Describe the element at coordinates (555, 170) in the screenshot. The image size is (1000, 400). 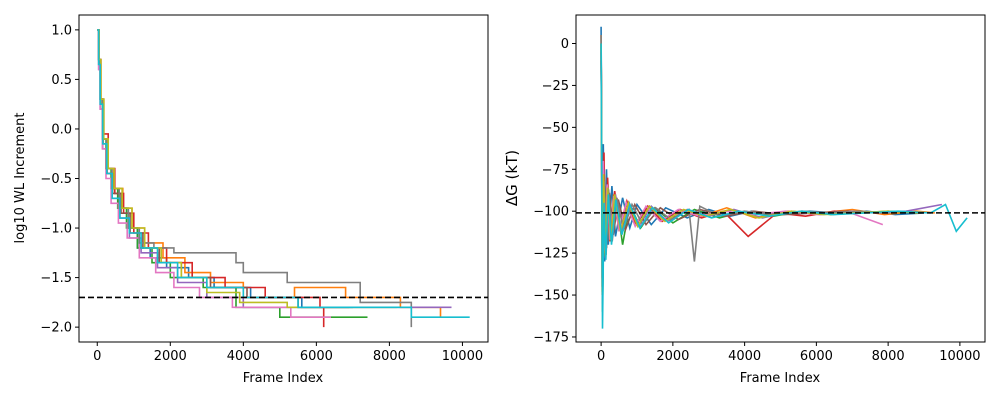
I see `dg-y-tick-label: −75` at that location.